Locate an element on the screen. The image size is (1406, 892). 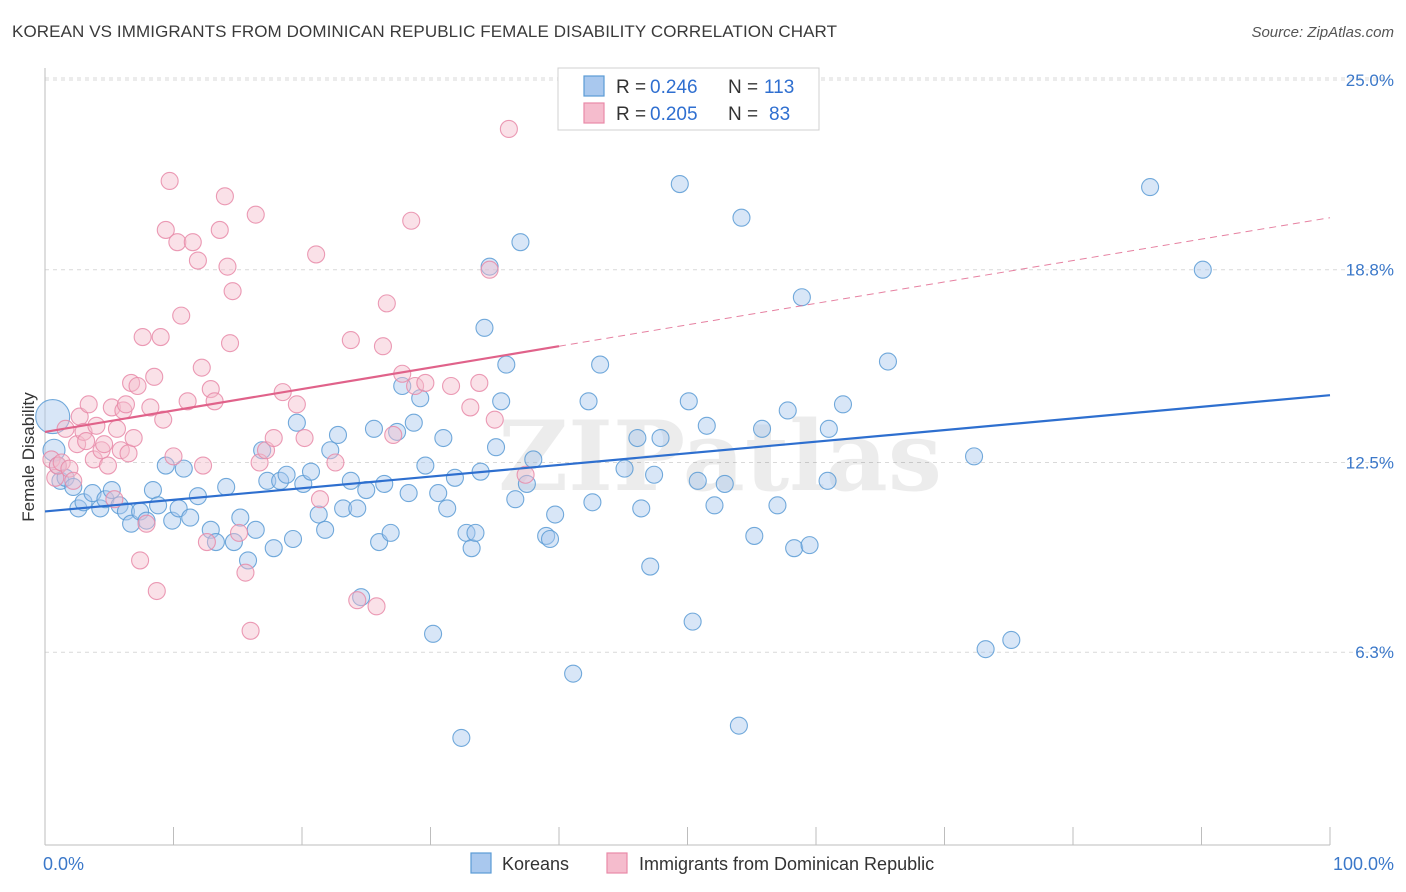
y-tick-label-0: 6.3% is located at coordinates (1374, 652).